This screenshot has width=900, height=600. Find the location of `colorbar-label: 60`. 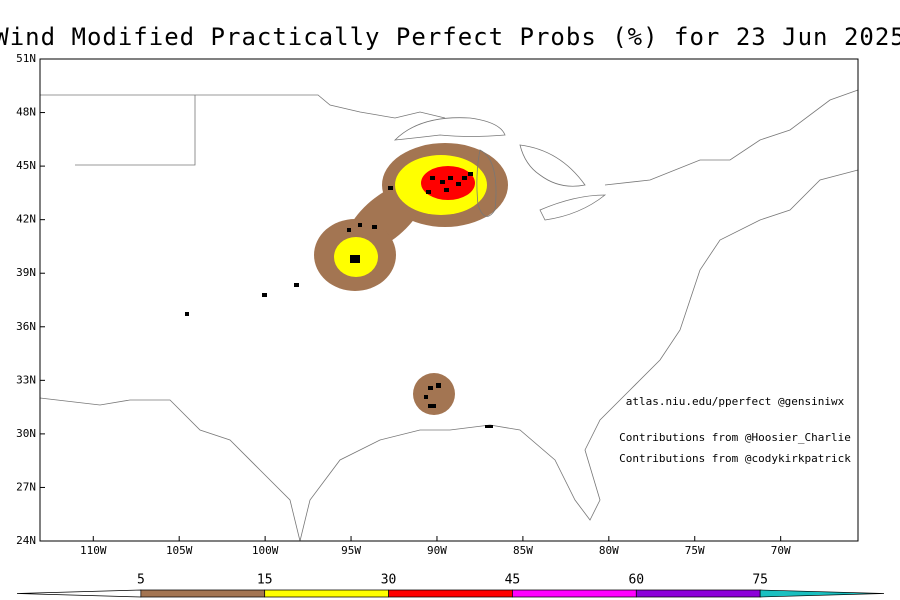

colorbar-label: 60 is located at coordinates (636, 580).